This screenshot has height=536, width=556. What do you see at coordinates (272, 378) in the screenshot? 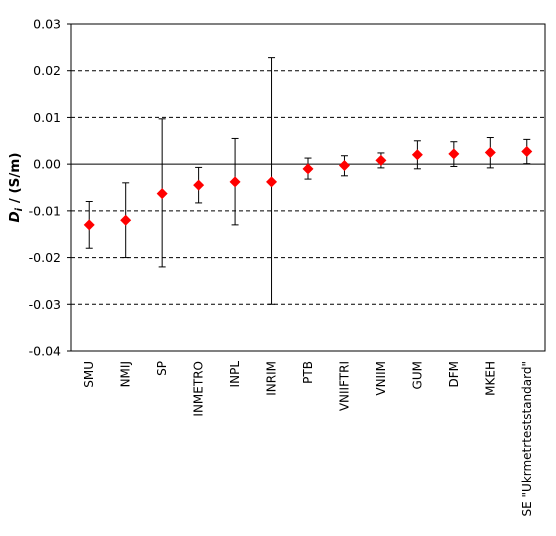
I see `x-category-label: INRIM` at bounding box center [272, 378].